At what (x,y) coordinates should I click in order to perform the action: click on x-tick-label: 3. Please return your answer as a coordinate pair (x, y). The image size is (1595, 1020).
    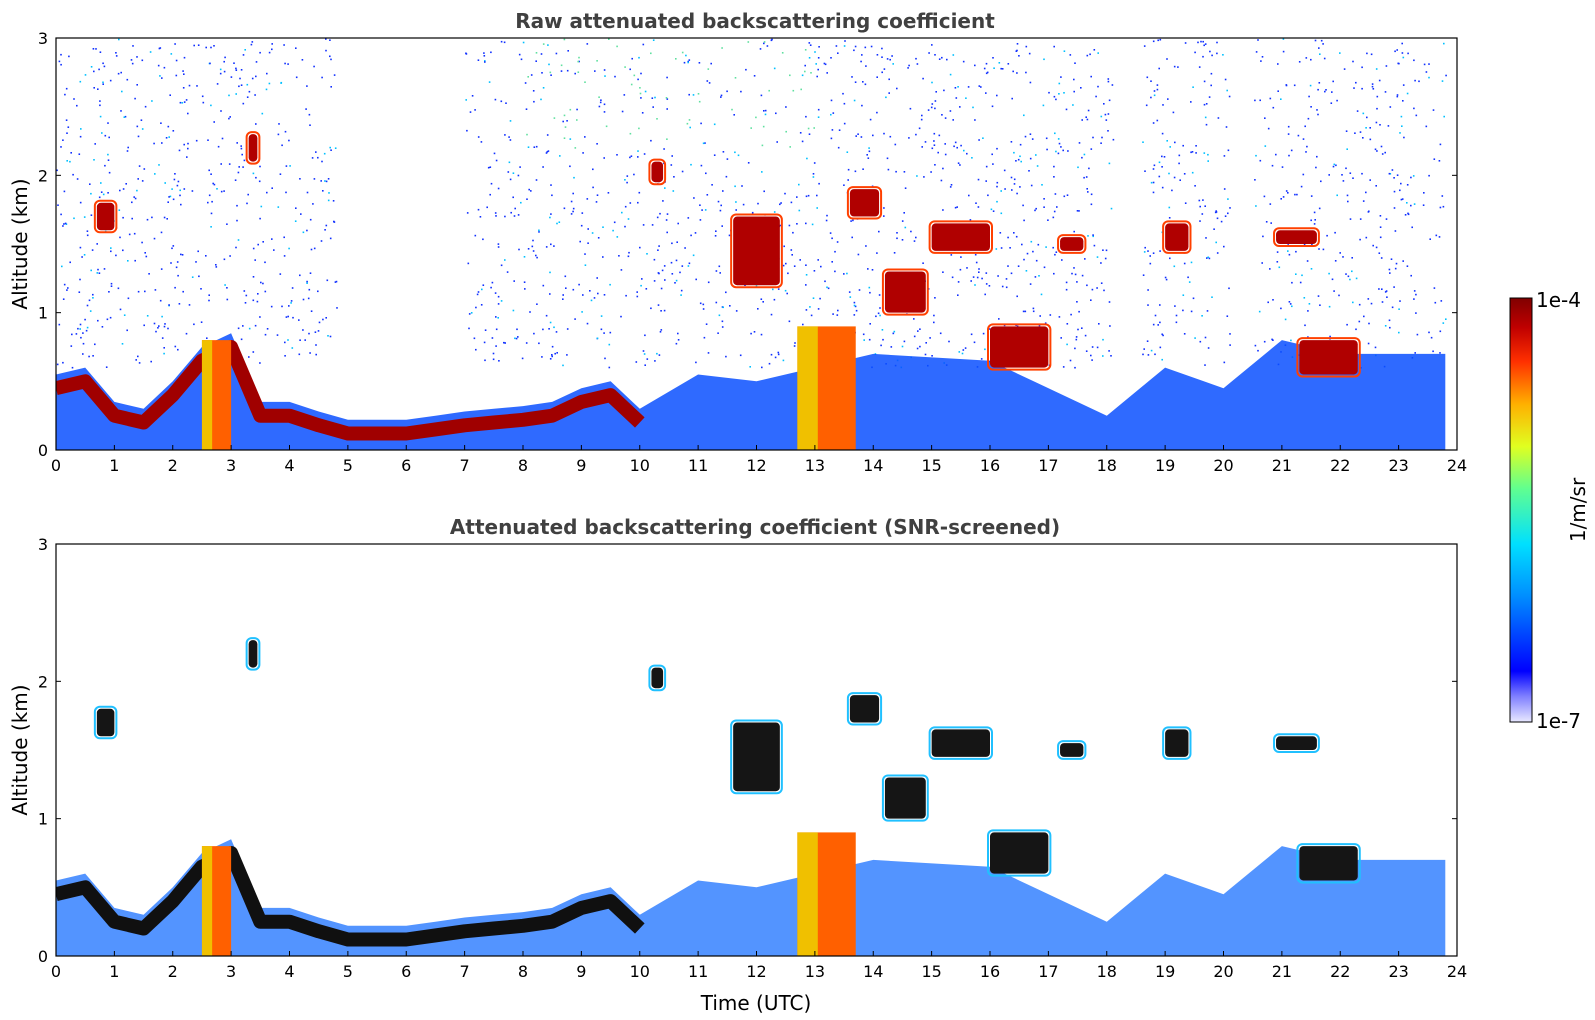
    Looking at the image, I should click on (231, 971).